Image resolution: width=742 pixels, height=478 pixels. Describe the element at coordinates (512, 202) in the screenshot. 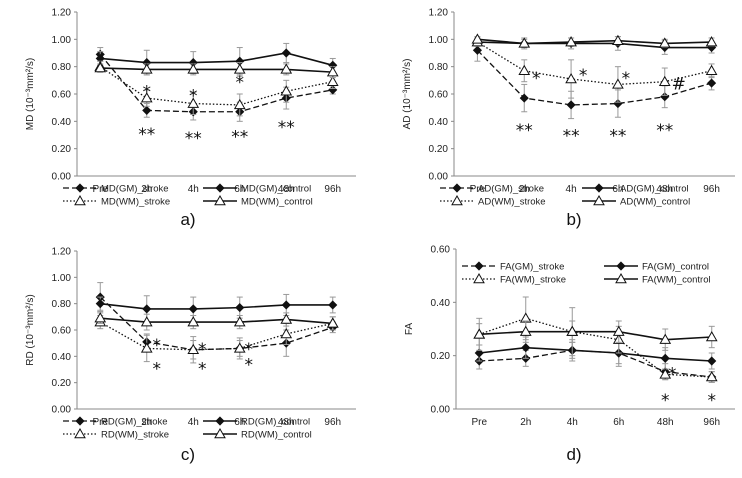

I see `legend-label: AD(WM)_stroke` at that location.